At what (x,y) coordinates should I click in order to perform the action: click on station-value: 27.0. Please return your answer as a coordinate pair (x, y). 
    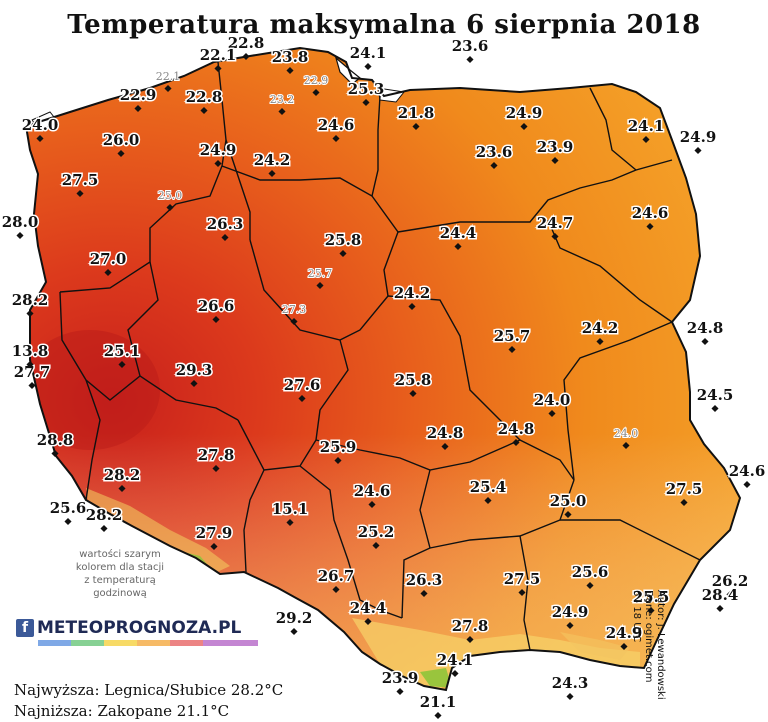
    Looking at the image, I should click on (108, 259).